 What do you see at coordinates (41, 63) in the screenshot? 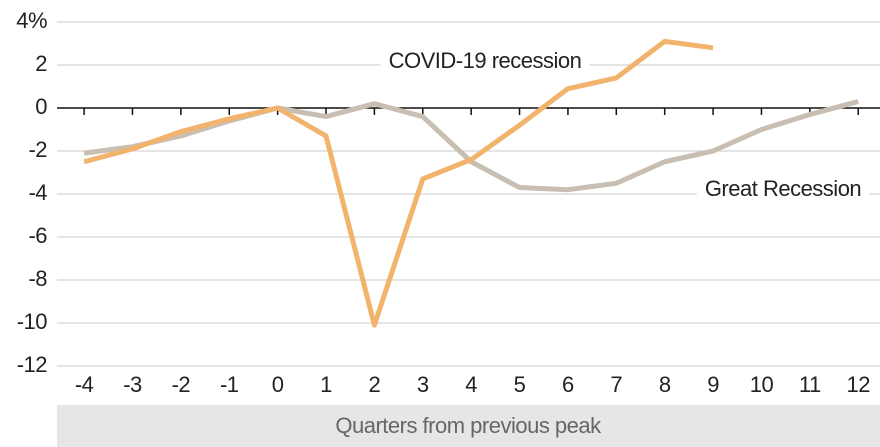
I see `y-tick-label: 2` at bounding box center [41, 63].